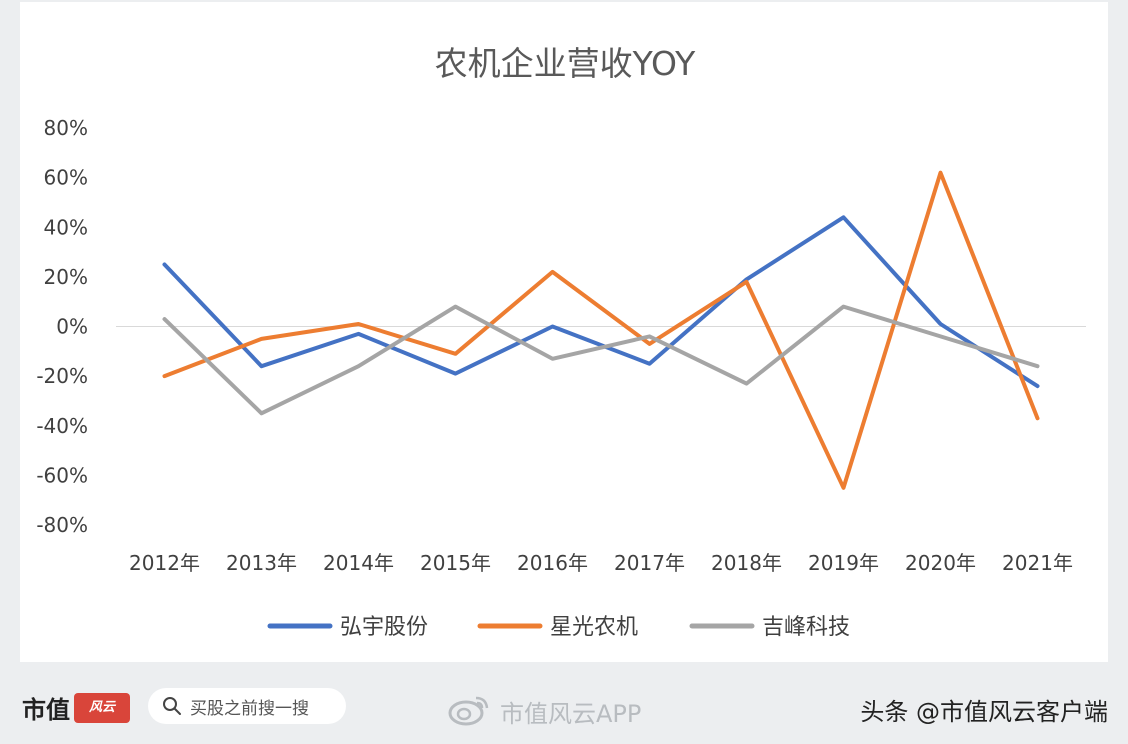 This screenshot has height=744, width=1128. Describe the element at coordinates (384, 627) in the screenshot. I see `legend-label: 弘宇股份` at that location.